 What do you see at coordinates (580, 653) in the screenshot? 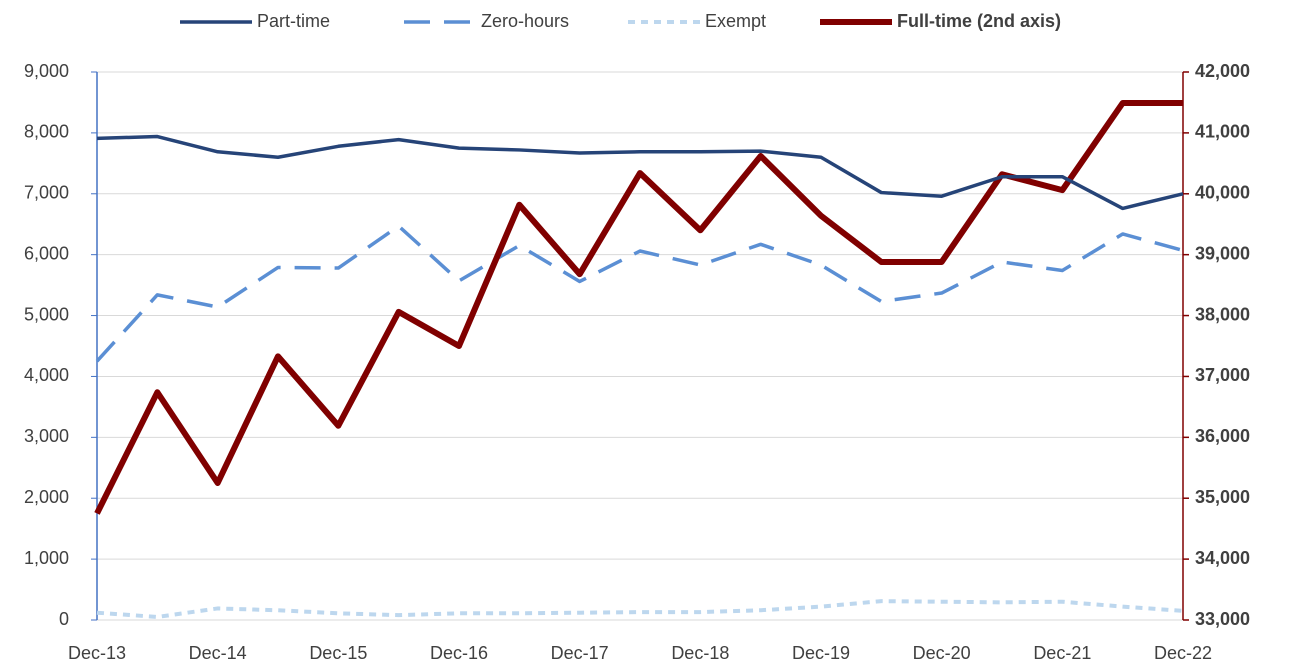
I see `x-tick-label: Dec-17` at bounding box center [580, 653].